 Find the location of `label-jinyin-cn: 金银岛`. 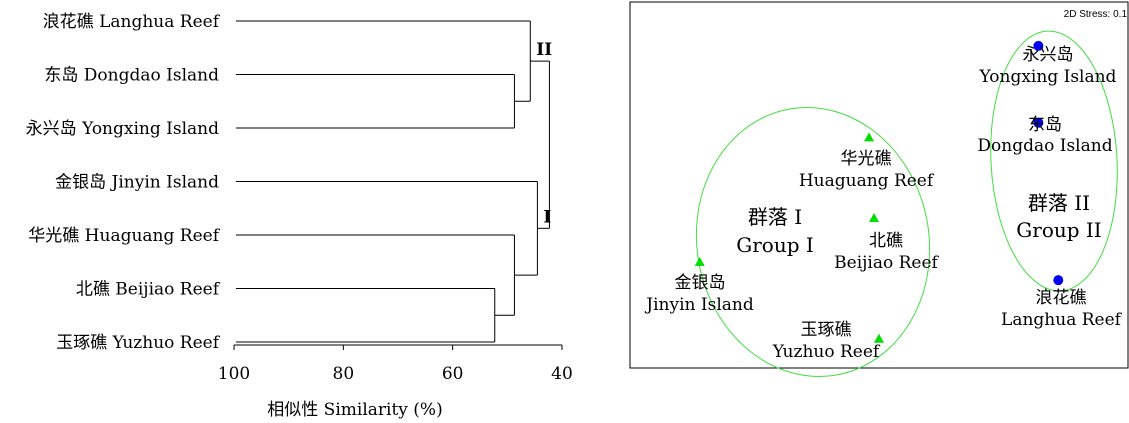

label-jinyin-cn: 金银岛 is located at coordinates (700, 283).